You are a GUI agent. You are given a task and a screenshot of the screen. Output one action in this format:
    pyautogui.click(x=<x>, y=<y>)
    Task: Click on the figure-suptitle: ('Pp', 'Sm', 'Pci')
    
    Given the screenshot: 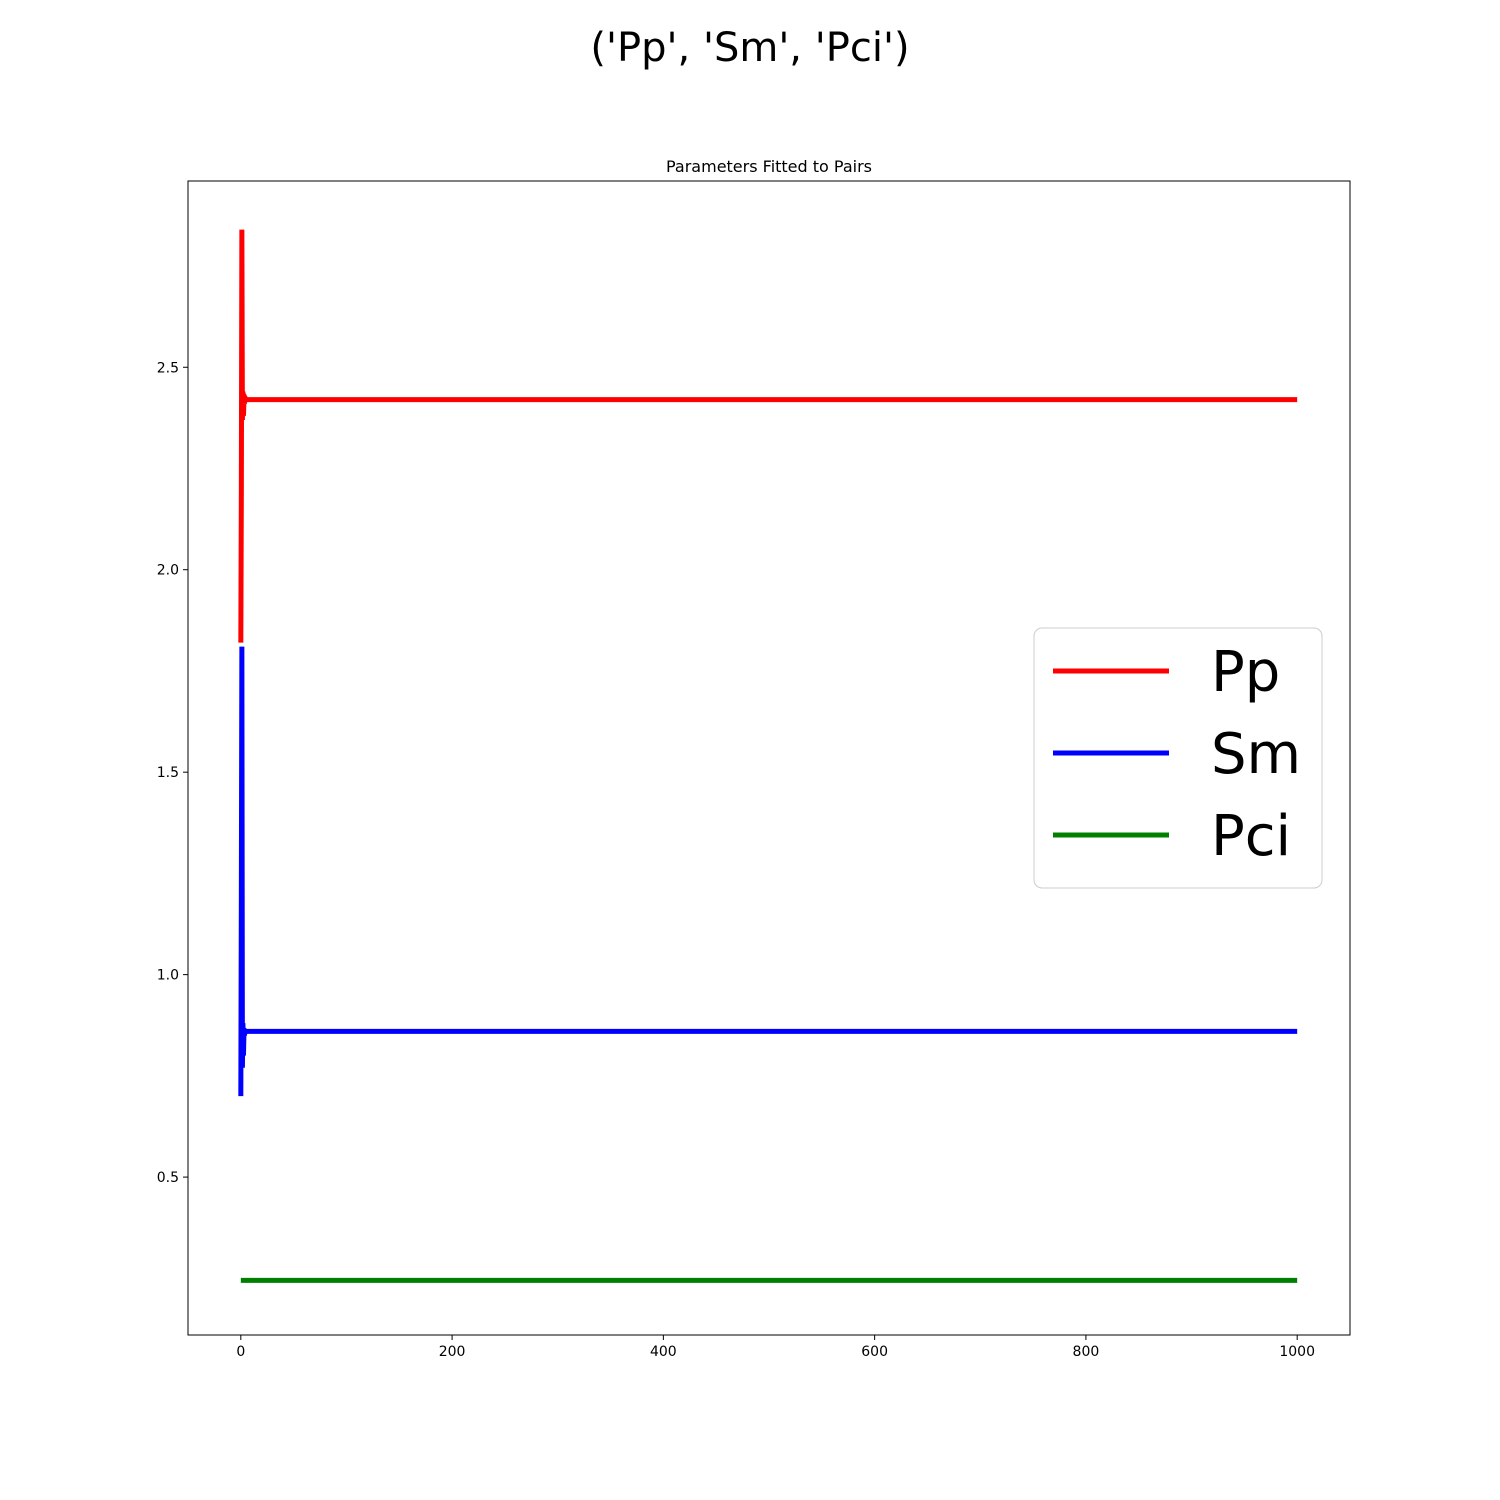 What is the action you would take?
    pyautogui.click(x=749, y=48)
    